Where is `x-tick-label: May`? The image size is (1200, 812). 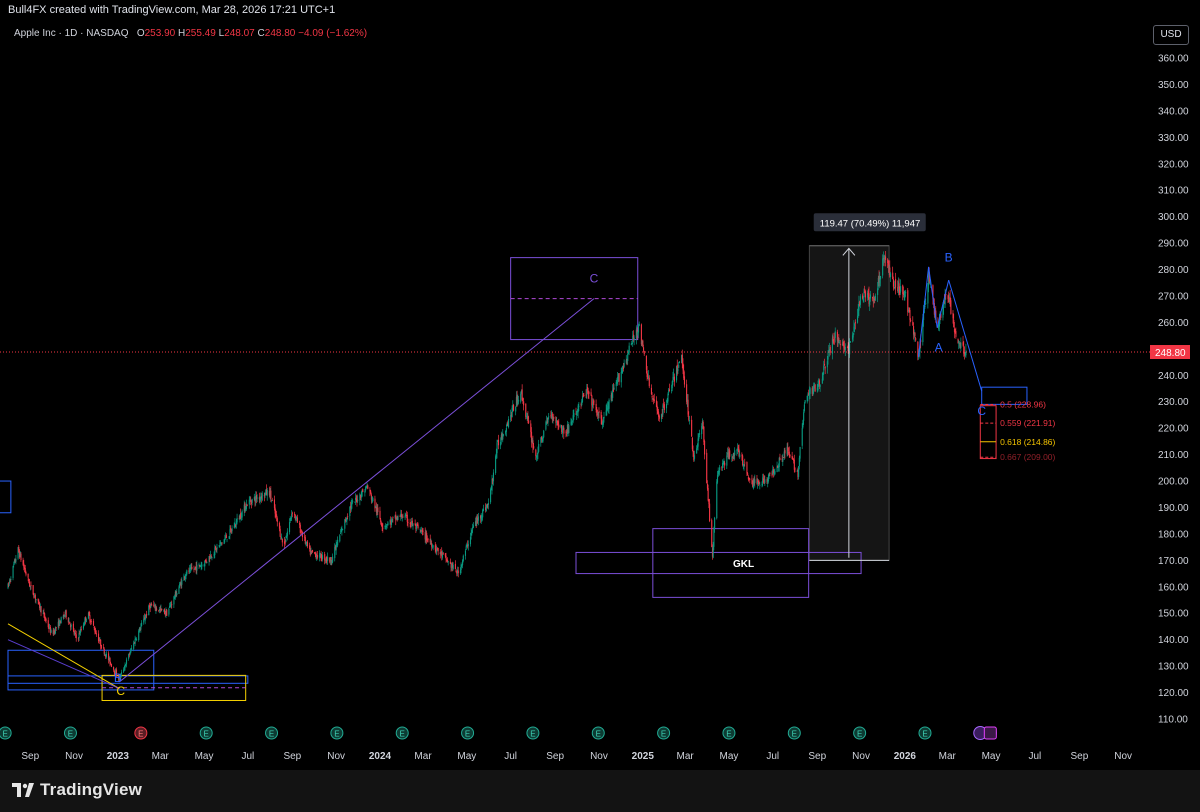
x-tick-label: May is located at coordinates (204, 756).